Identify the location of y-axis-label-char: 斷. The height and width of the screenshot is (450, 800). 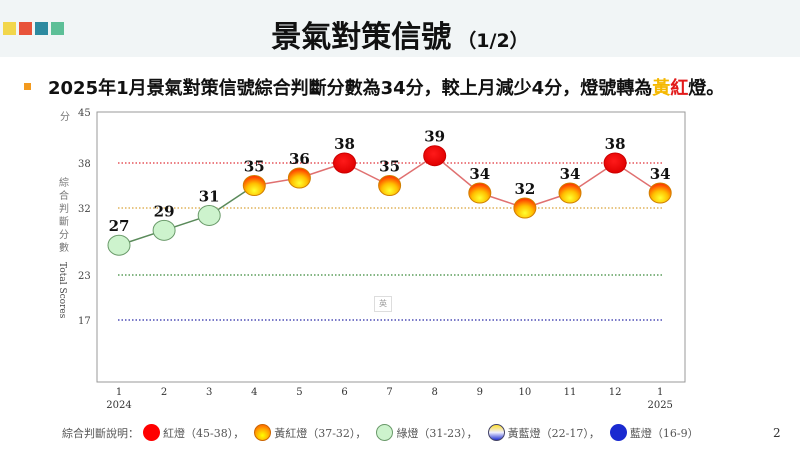
(64, 221).